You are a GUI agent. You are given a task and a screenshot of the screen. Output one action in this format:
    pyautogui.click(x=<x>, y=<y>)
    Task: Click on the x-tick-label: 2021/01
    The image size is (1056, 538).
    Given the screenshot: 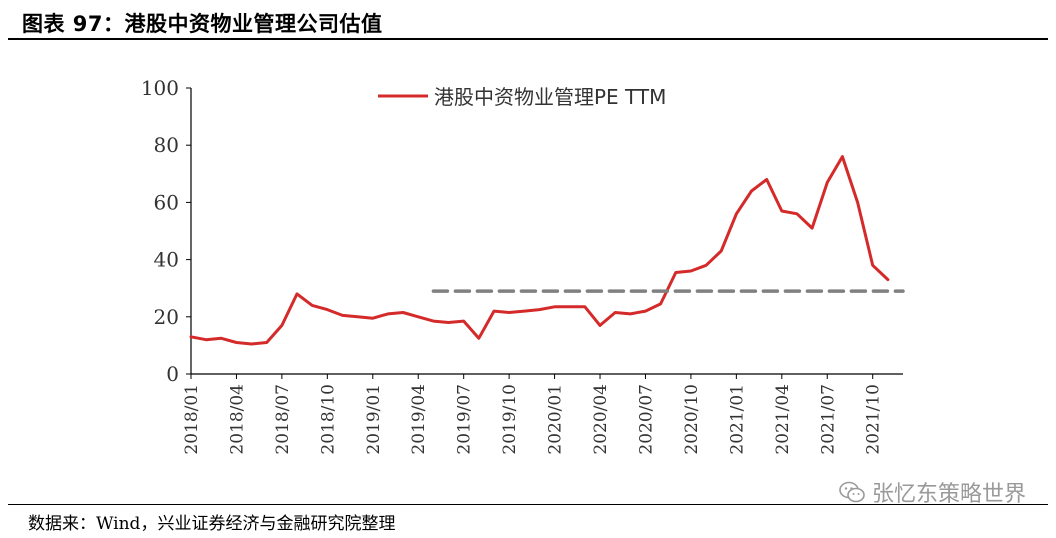 What is the action you would take?
    pyautogui.click(x=737, y=419)
    